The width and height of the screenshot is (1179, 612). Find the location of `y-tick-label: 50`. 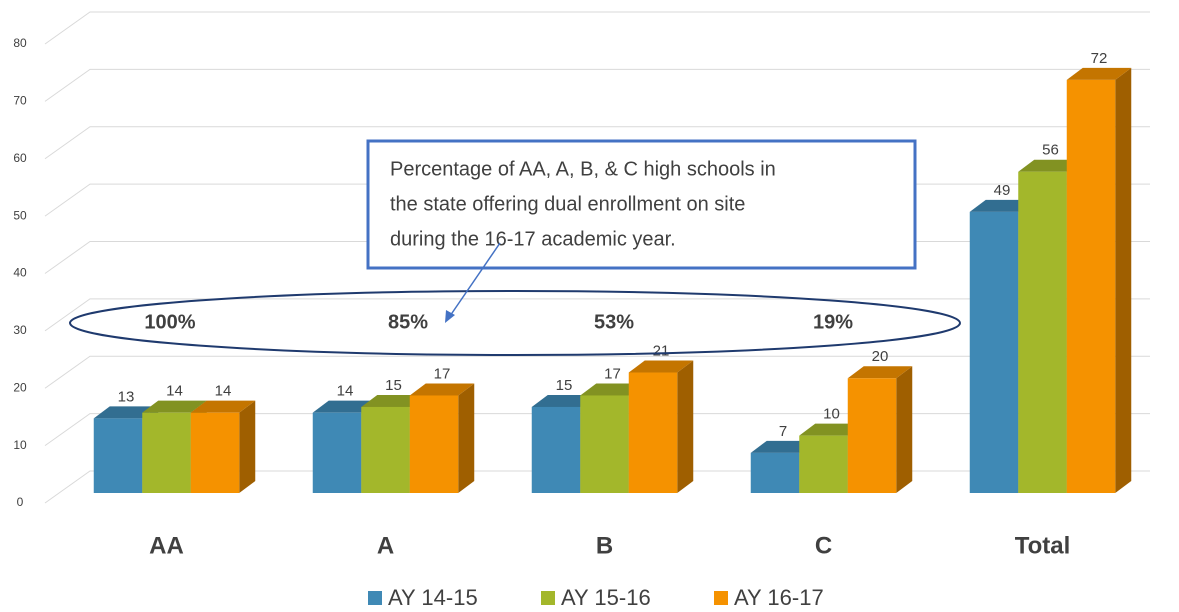

y-tick-label: 50 is located at coordinates (20, 215).